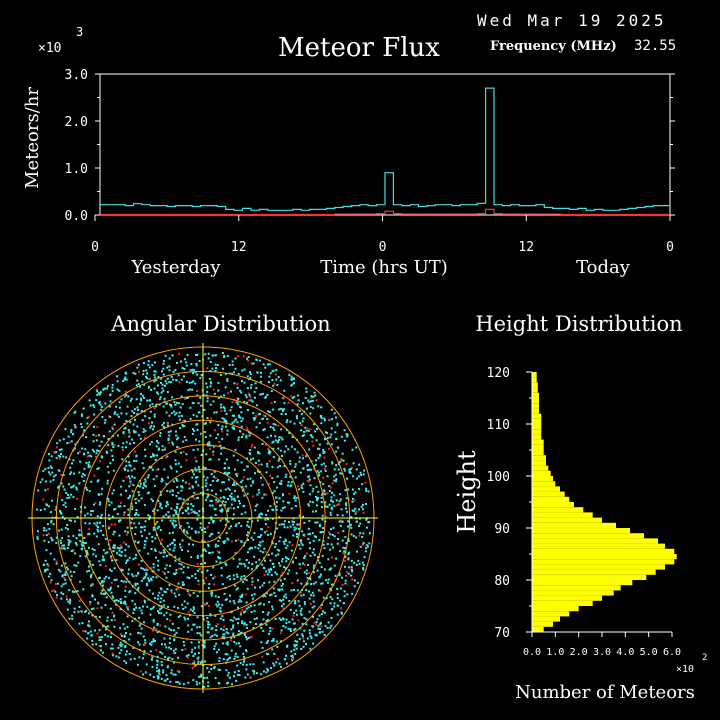 The height and width of the screenshot is (720, 720). Describe the element at coordinates (604, 502) in the screenshot. I see `height-bars` at that location.